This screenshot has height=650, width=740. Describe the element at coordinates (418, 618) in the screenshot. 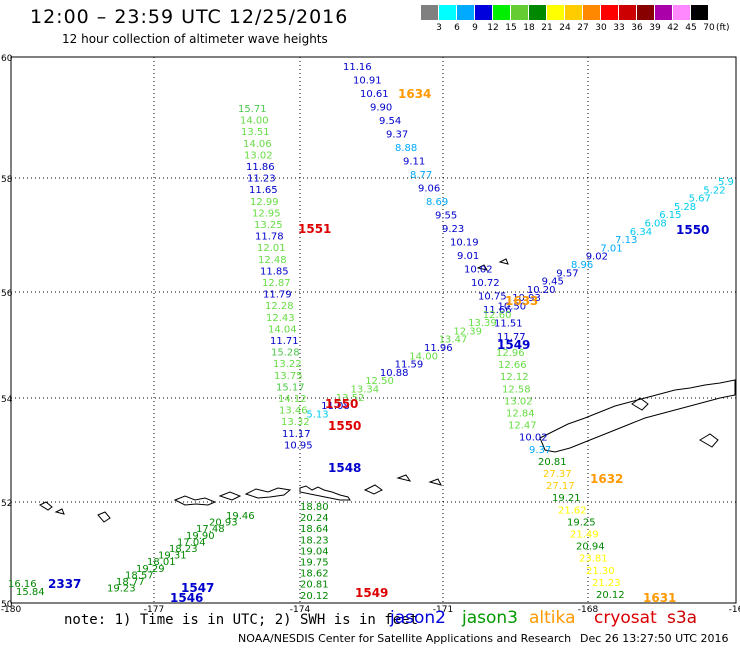

I see `legend-jason2: jason2` at that location.